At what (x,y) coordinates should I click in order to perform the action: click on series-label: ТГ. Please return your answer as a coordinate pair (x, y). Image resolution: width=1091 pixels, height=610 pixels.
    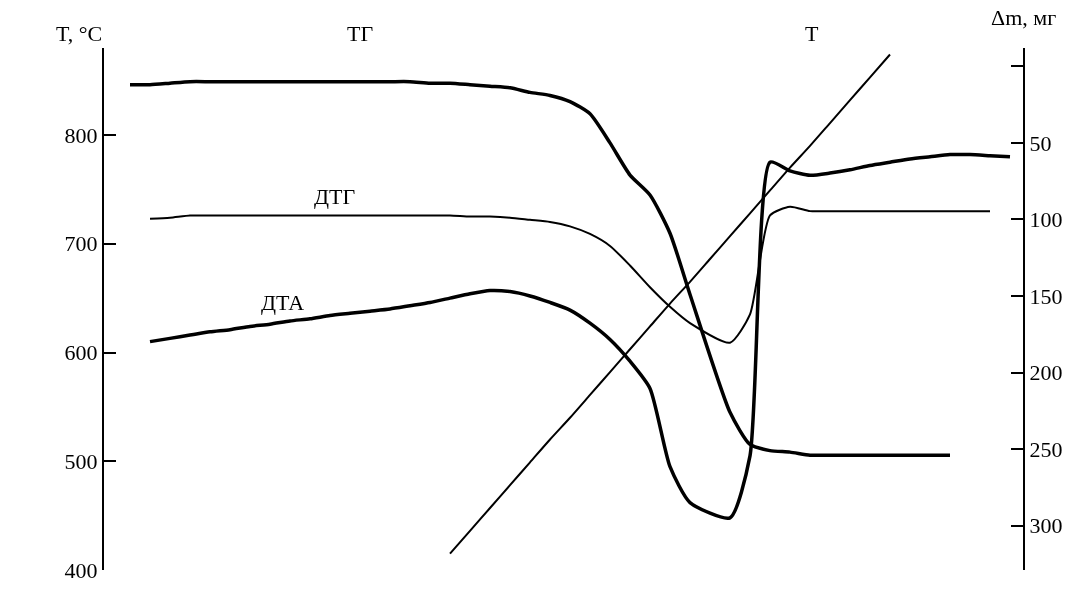
    Looking at the image, I should click on (360, 33).